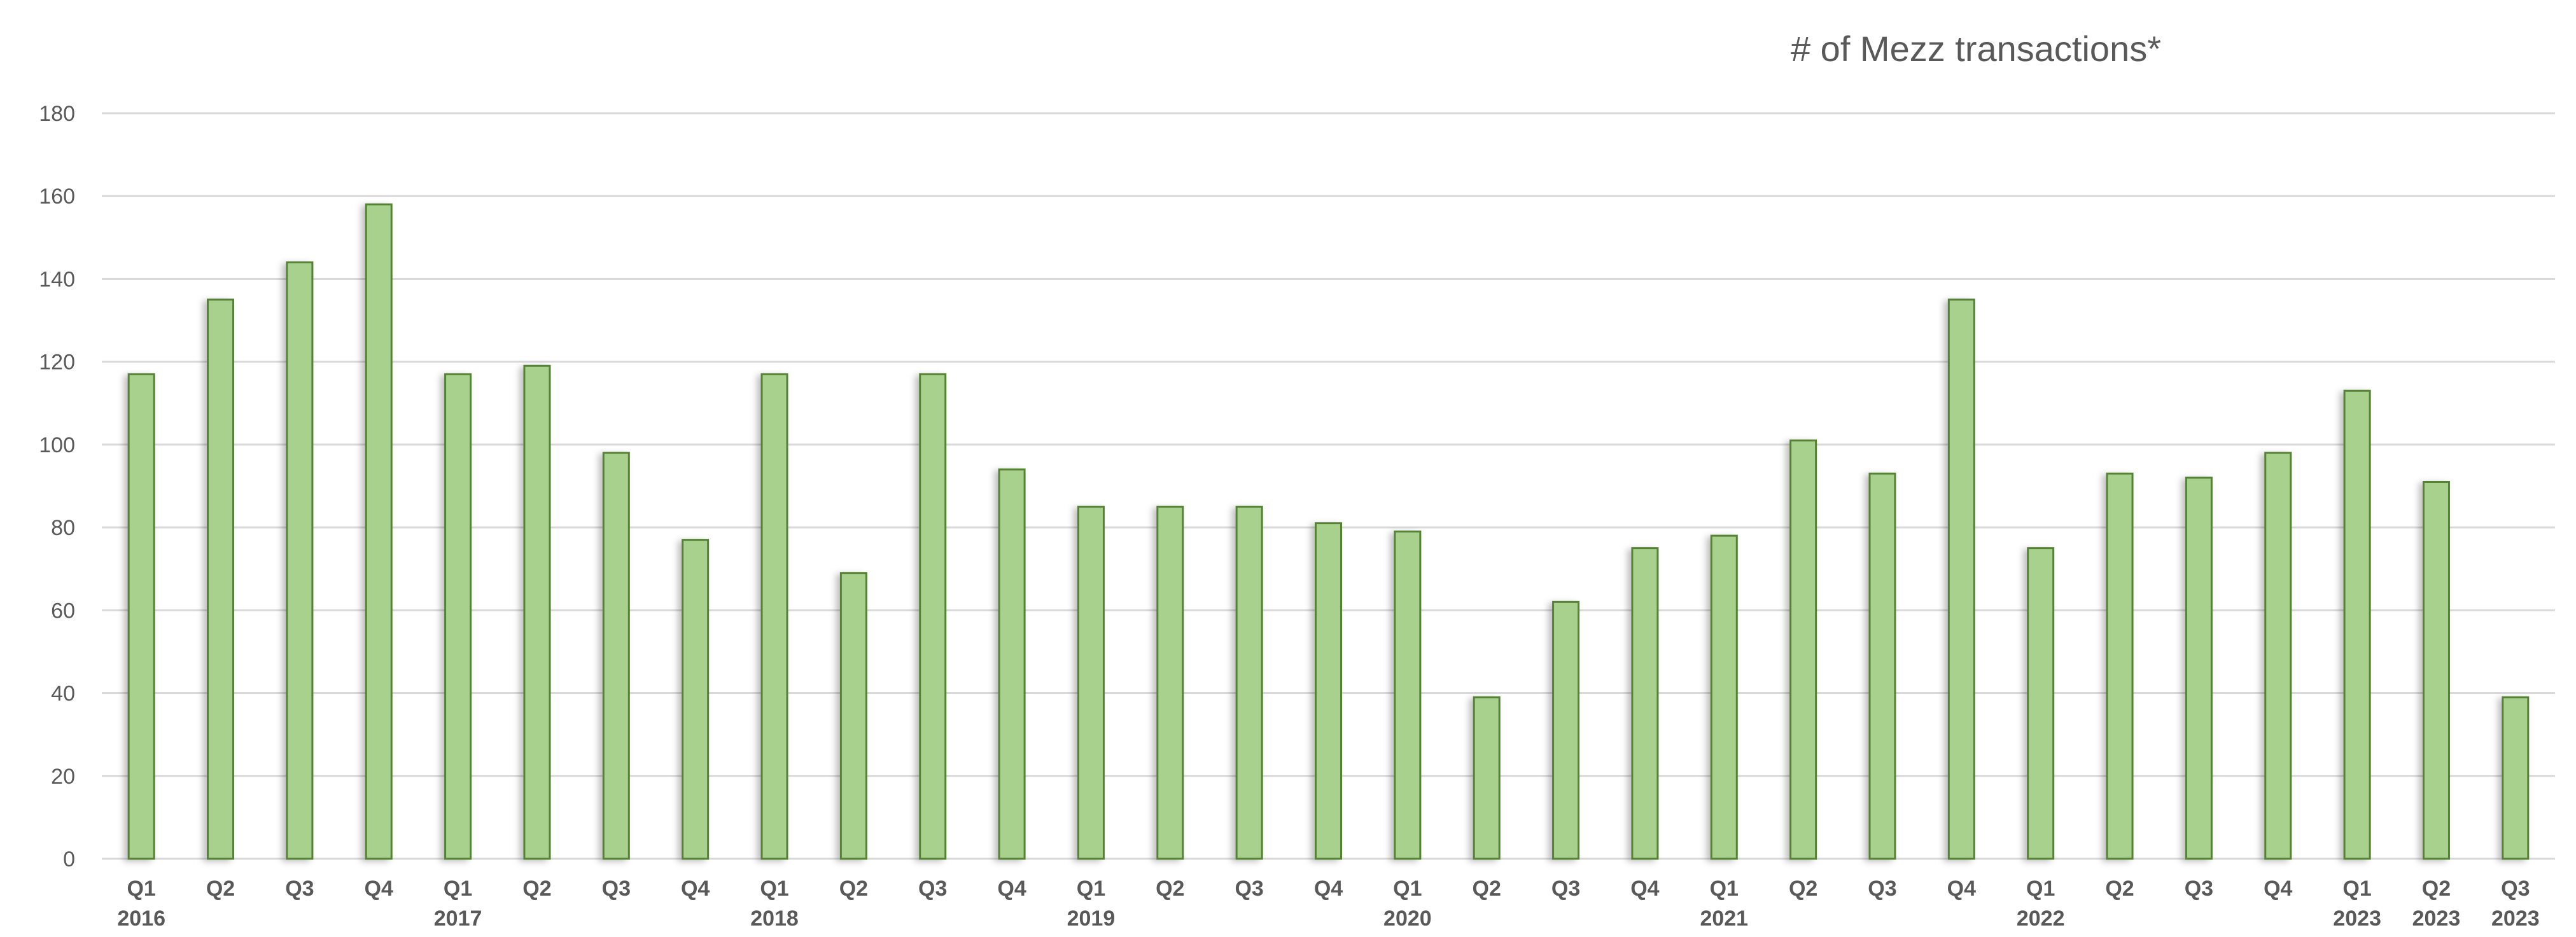 The image size is (2576, 937). What do you see at coordinates (774, 919) in the screenshot?
I see `x-tick-year-label: 2018` at bounding box center [774, 919].